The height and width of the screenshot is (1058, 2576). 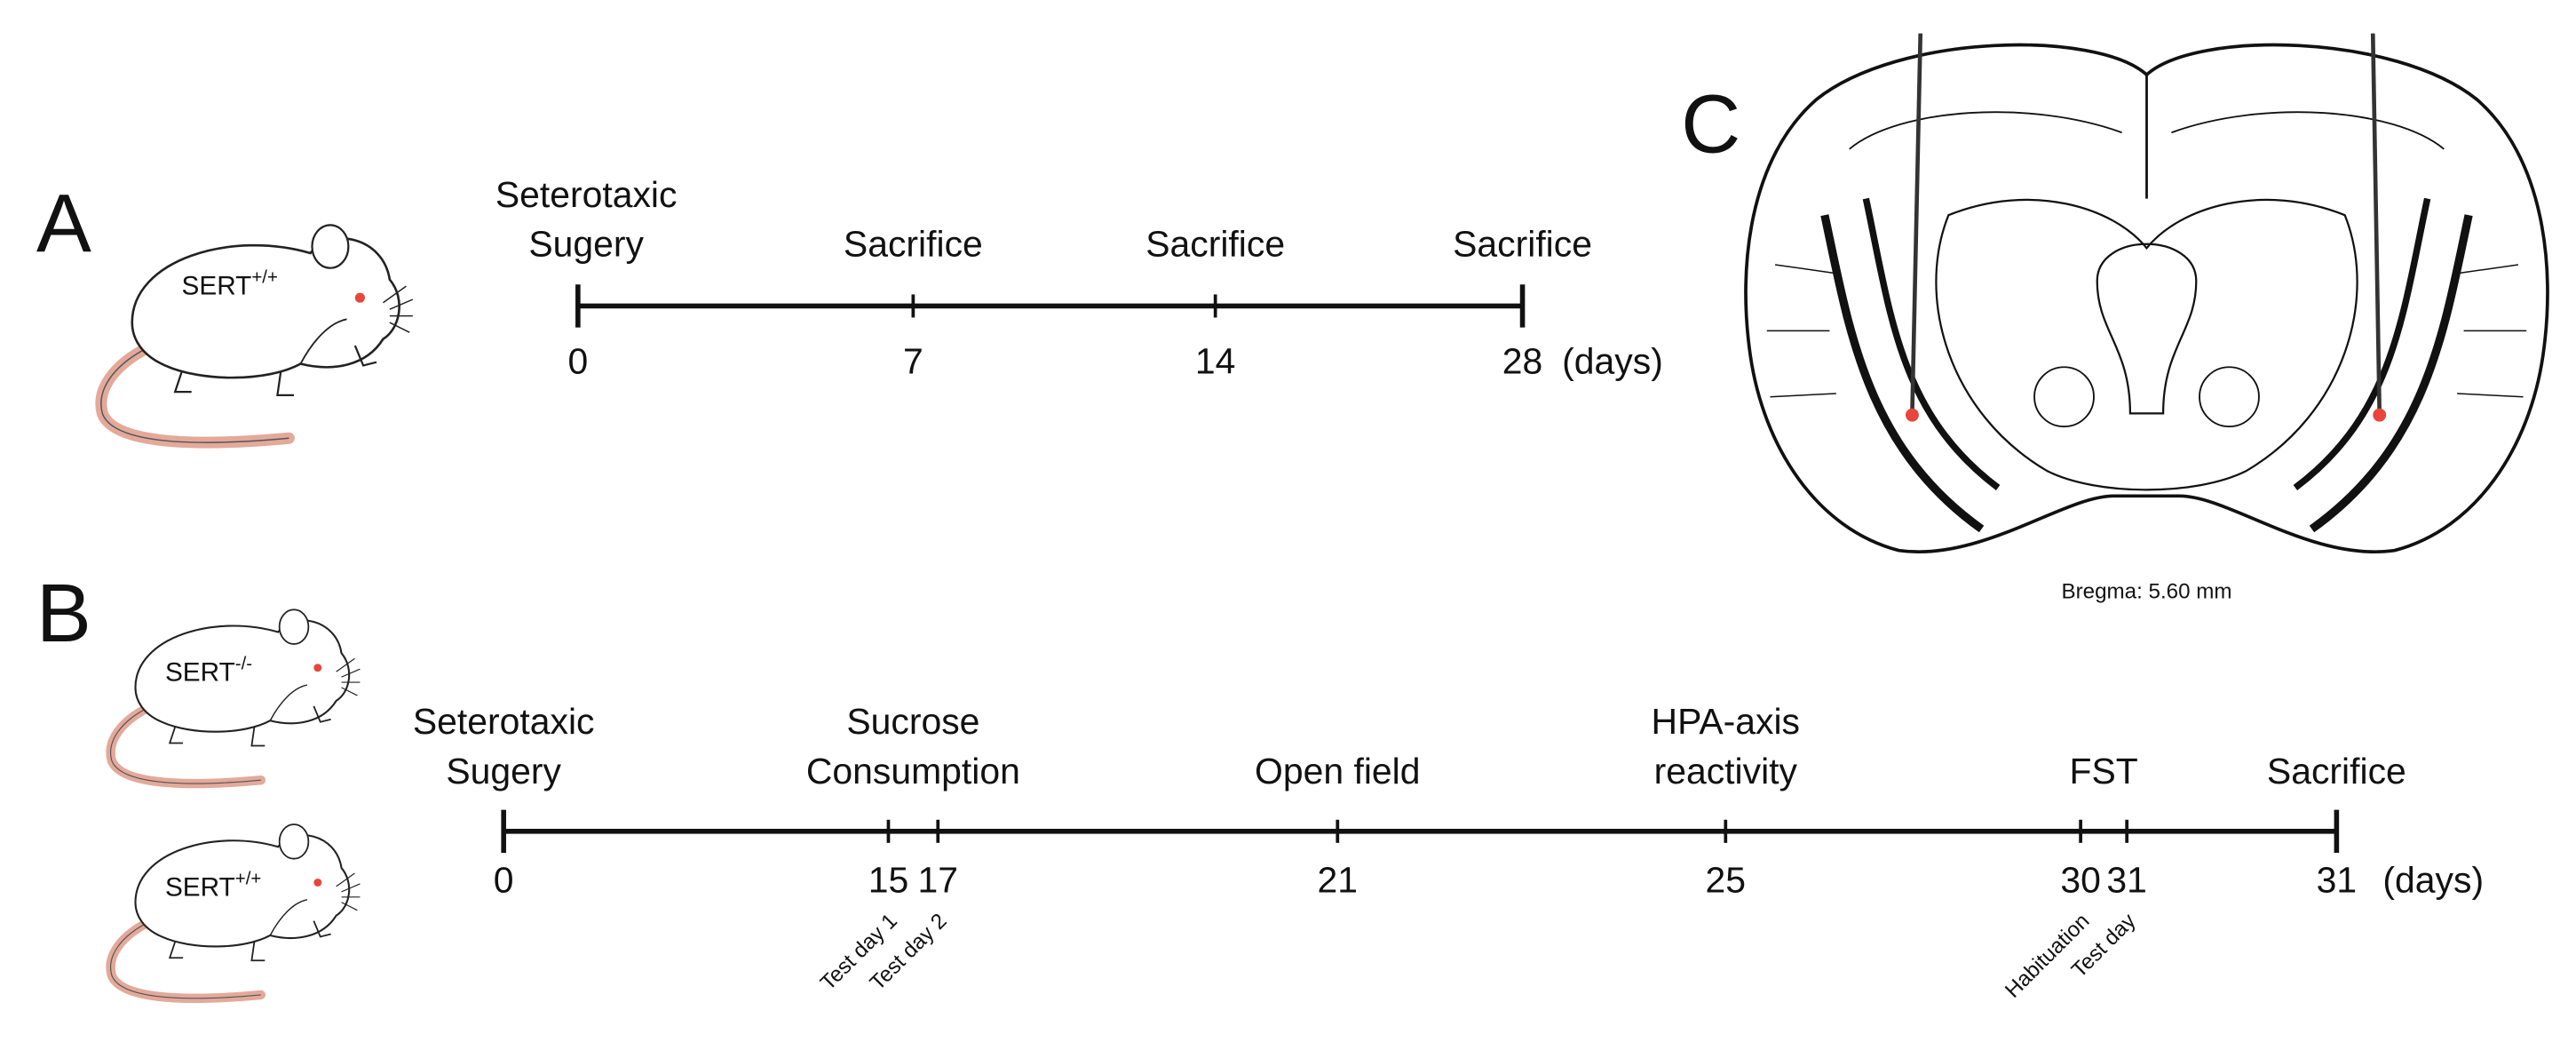 What do you see at coordinates (1339, 880) in the screenshot?
I see `day-number: 21` at bounding box center [1339, 880].